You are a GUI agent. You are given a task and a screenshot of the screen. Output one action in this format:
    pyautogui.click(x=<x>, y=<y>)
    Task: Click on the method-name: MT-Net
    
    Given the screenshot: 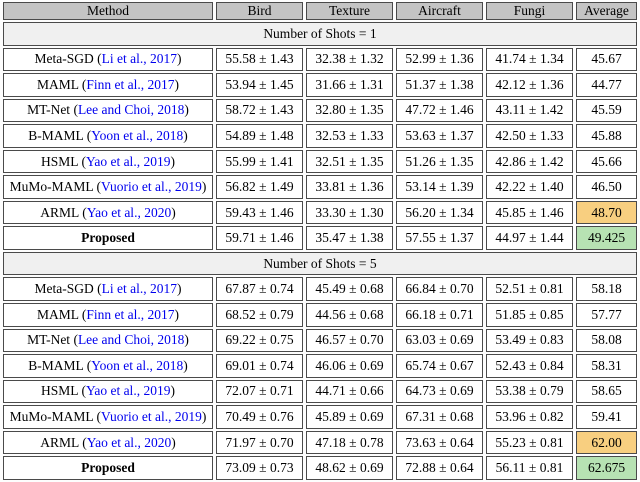 What is the action you would take?
    pyautogui.click(x=49, y=340)
    